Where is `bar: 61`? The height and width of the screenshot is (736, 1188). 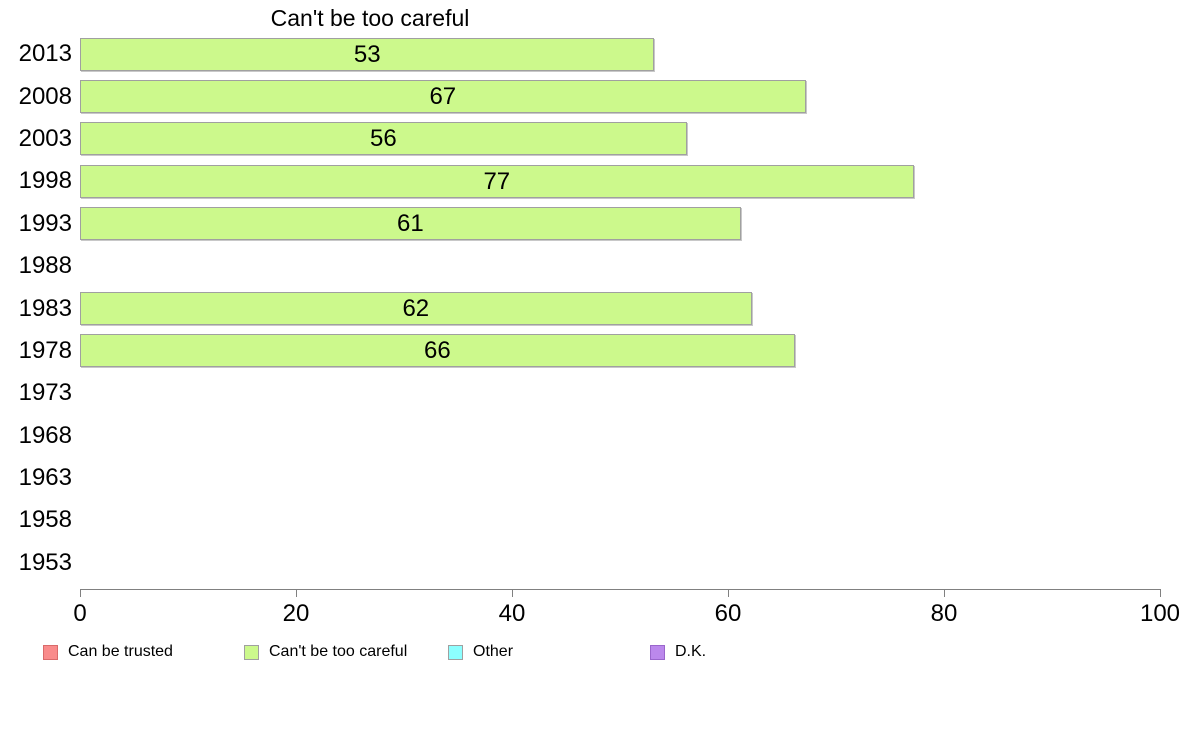 bar: 61 is located at coordinates (410, 224).